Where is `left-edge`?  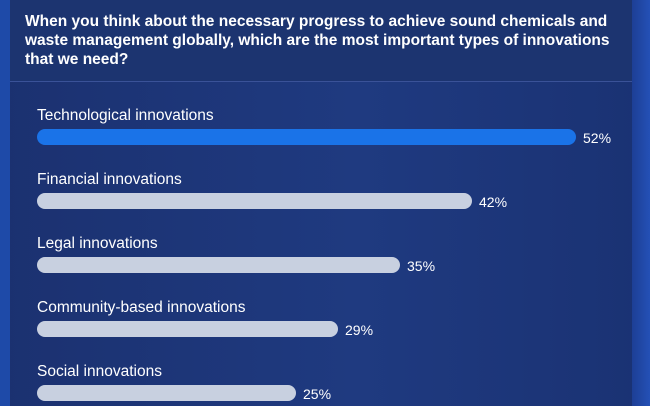 left-edge is located at coordinates (5, 203).